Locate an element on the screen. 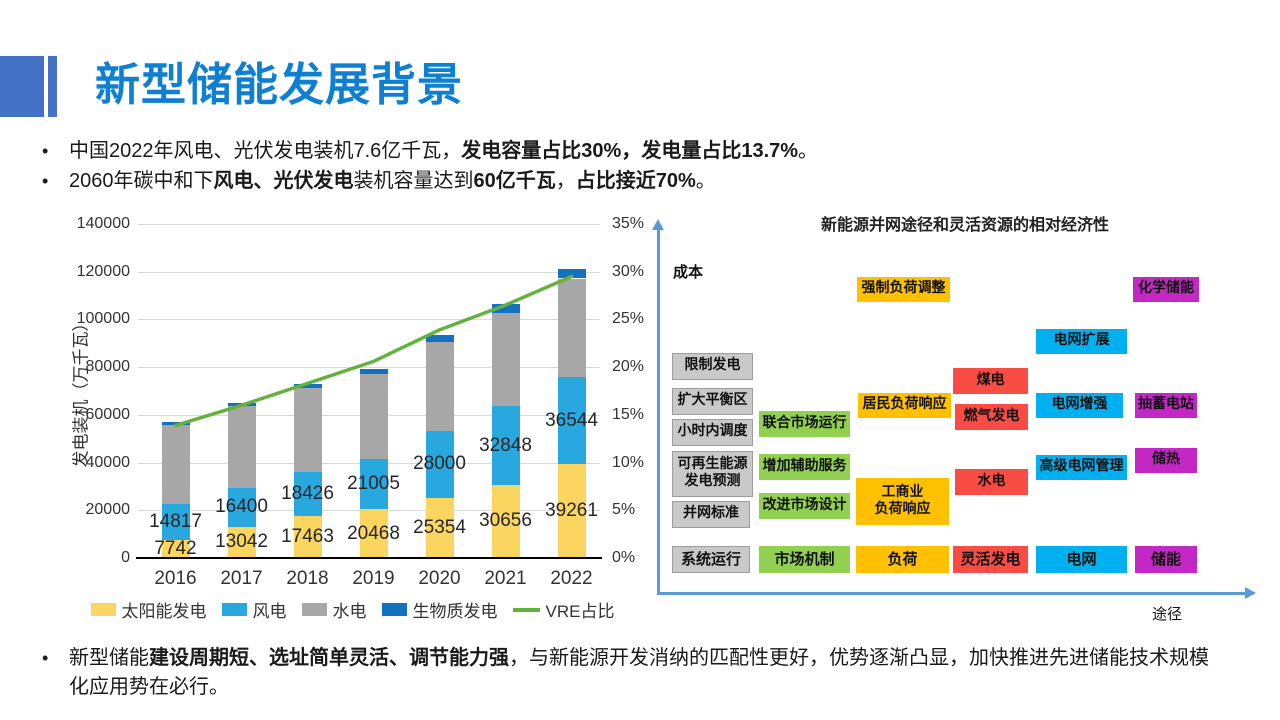  legend-item: 生物质发电 is located at coordinates (439, 609).